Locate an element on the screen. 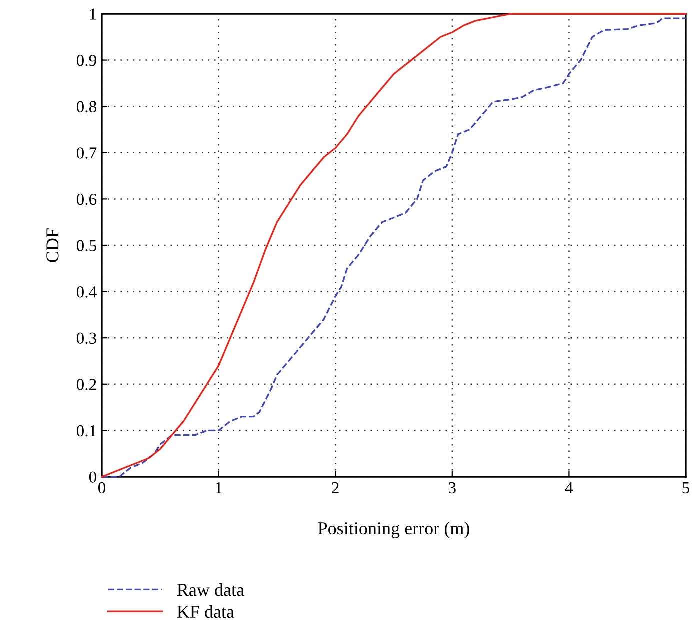 The image size is (692, 638). y-tick-label: 0.7 is located at coordinates (86, 153).